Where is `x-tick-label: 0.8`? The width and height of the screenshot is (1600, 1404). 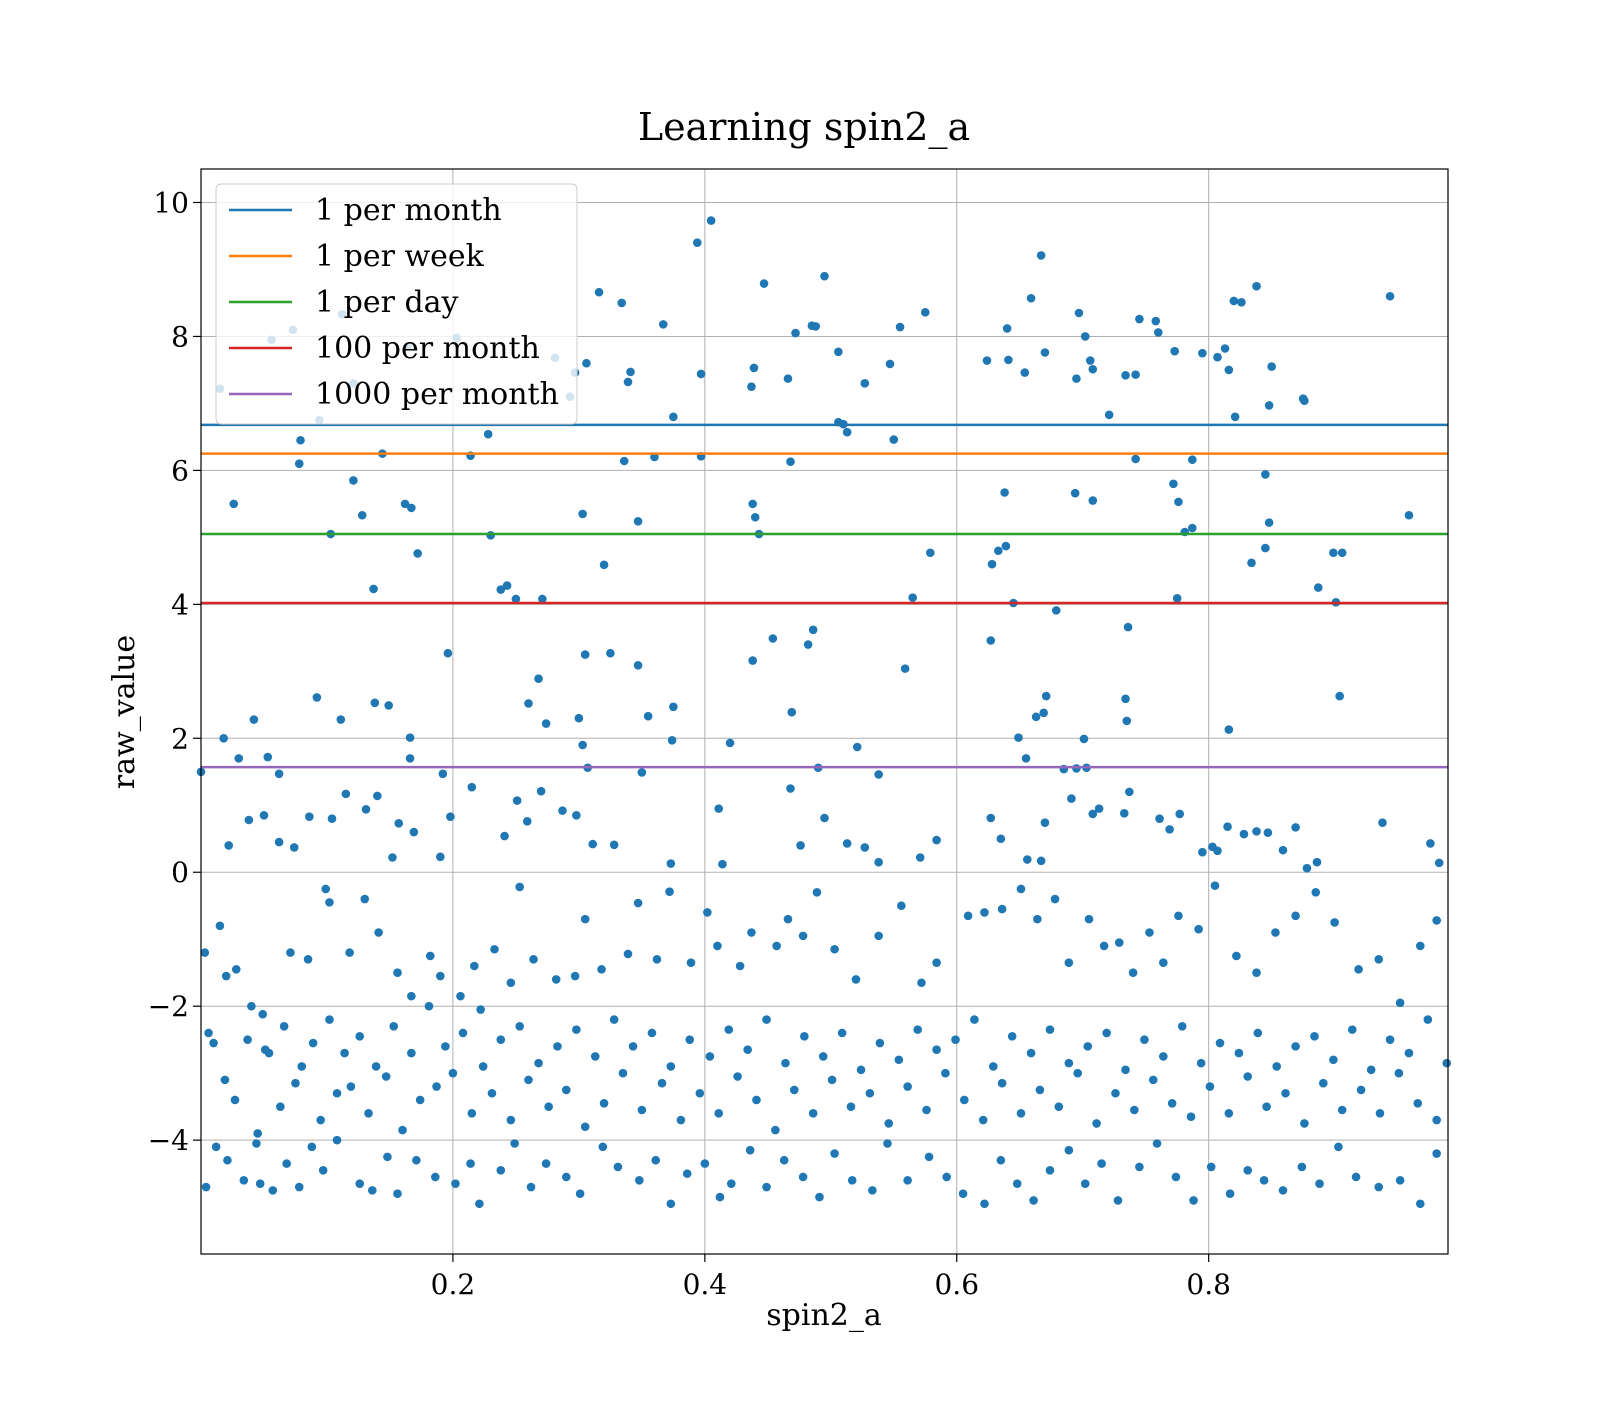
x-tick-label: 0.8 is located at coordinates (1208, 1284).